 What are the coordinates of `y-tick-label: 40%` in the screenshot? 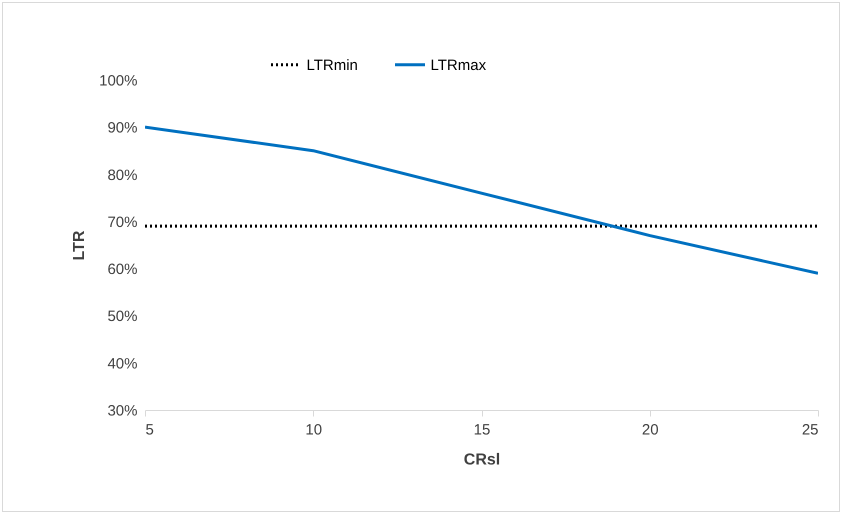 It's located at (122, 363).